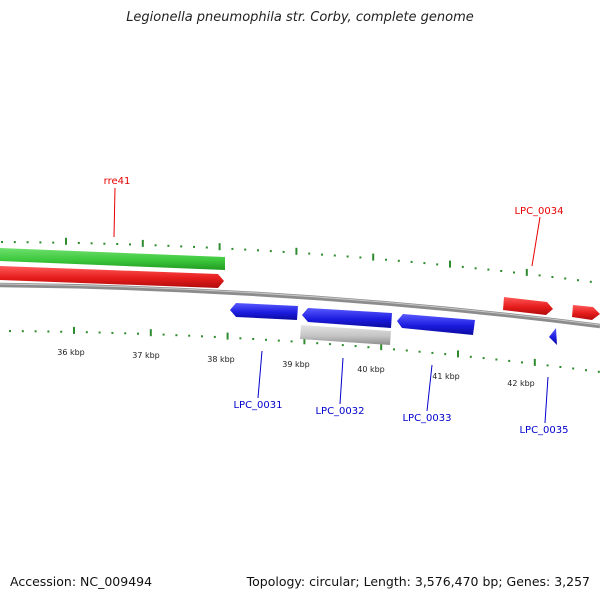 The width and height of the screenshot is (600, 600). I want to click on label-LPC_0034: LPC_0034, so click(538, 211).